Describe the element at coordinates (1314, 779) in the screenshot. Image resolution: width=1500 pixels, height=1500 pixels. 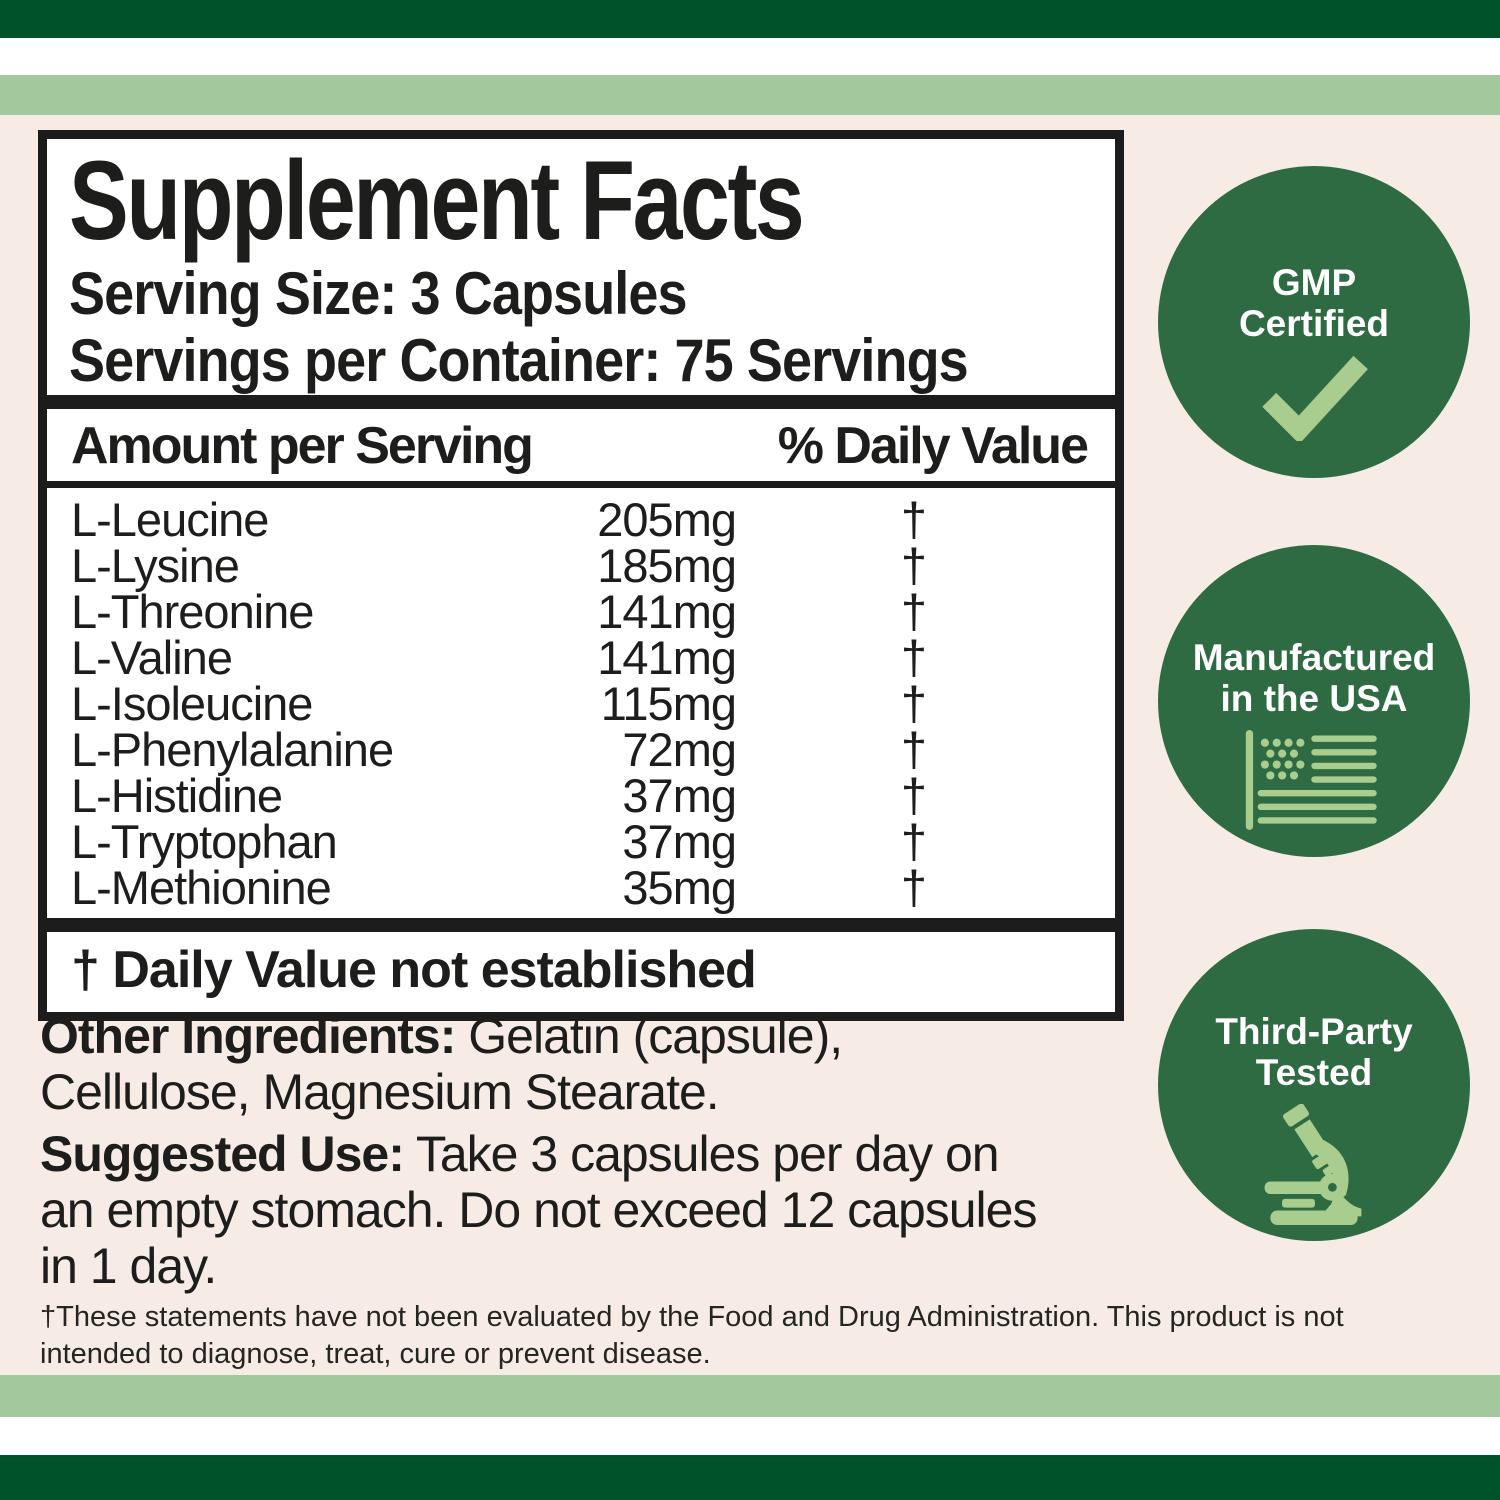
I see `usa-flag-icon` at that location.